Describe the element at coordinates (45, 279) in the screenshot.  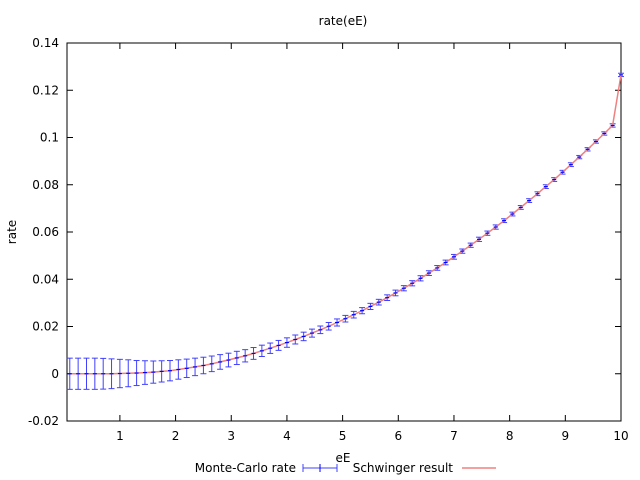
I see `y-tick-label: 0.04` at that location.